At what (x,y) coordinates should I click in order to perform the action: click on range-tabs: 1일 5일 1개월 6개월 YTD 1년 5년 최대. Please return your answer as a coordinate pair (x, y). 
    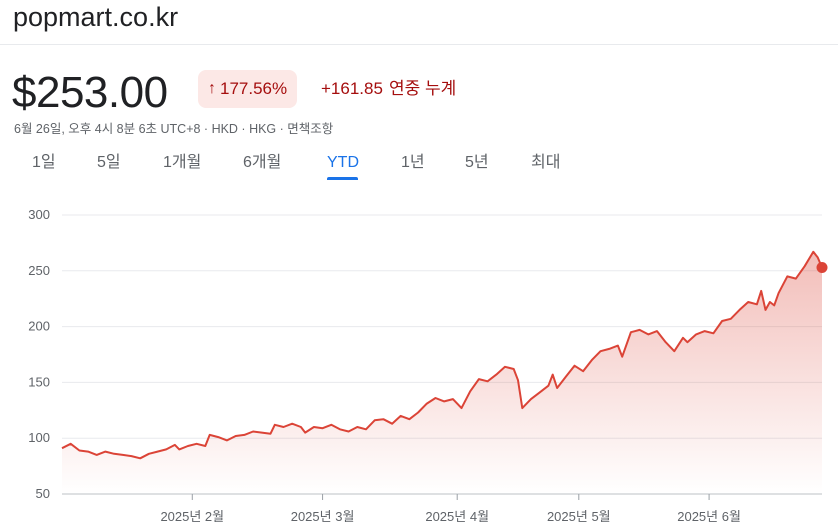
    Looking at the image, I should click on (419, 166).